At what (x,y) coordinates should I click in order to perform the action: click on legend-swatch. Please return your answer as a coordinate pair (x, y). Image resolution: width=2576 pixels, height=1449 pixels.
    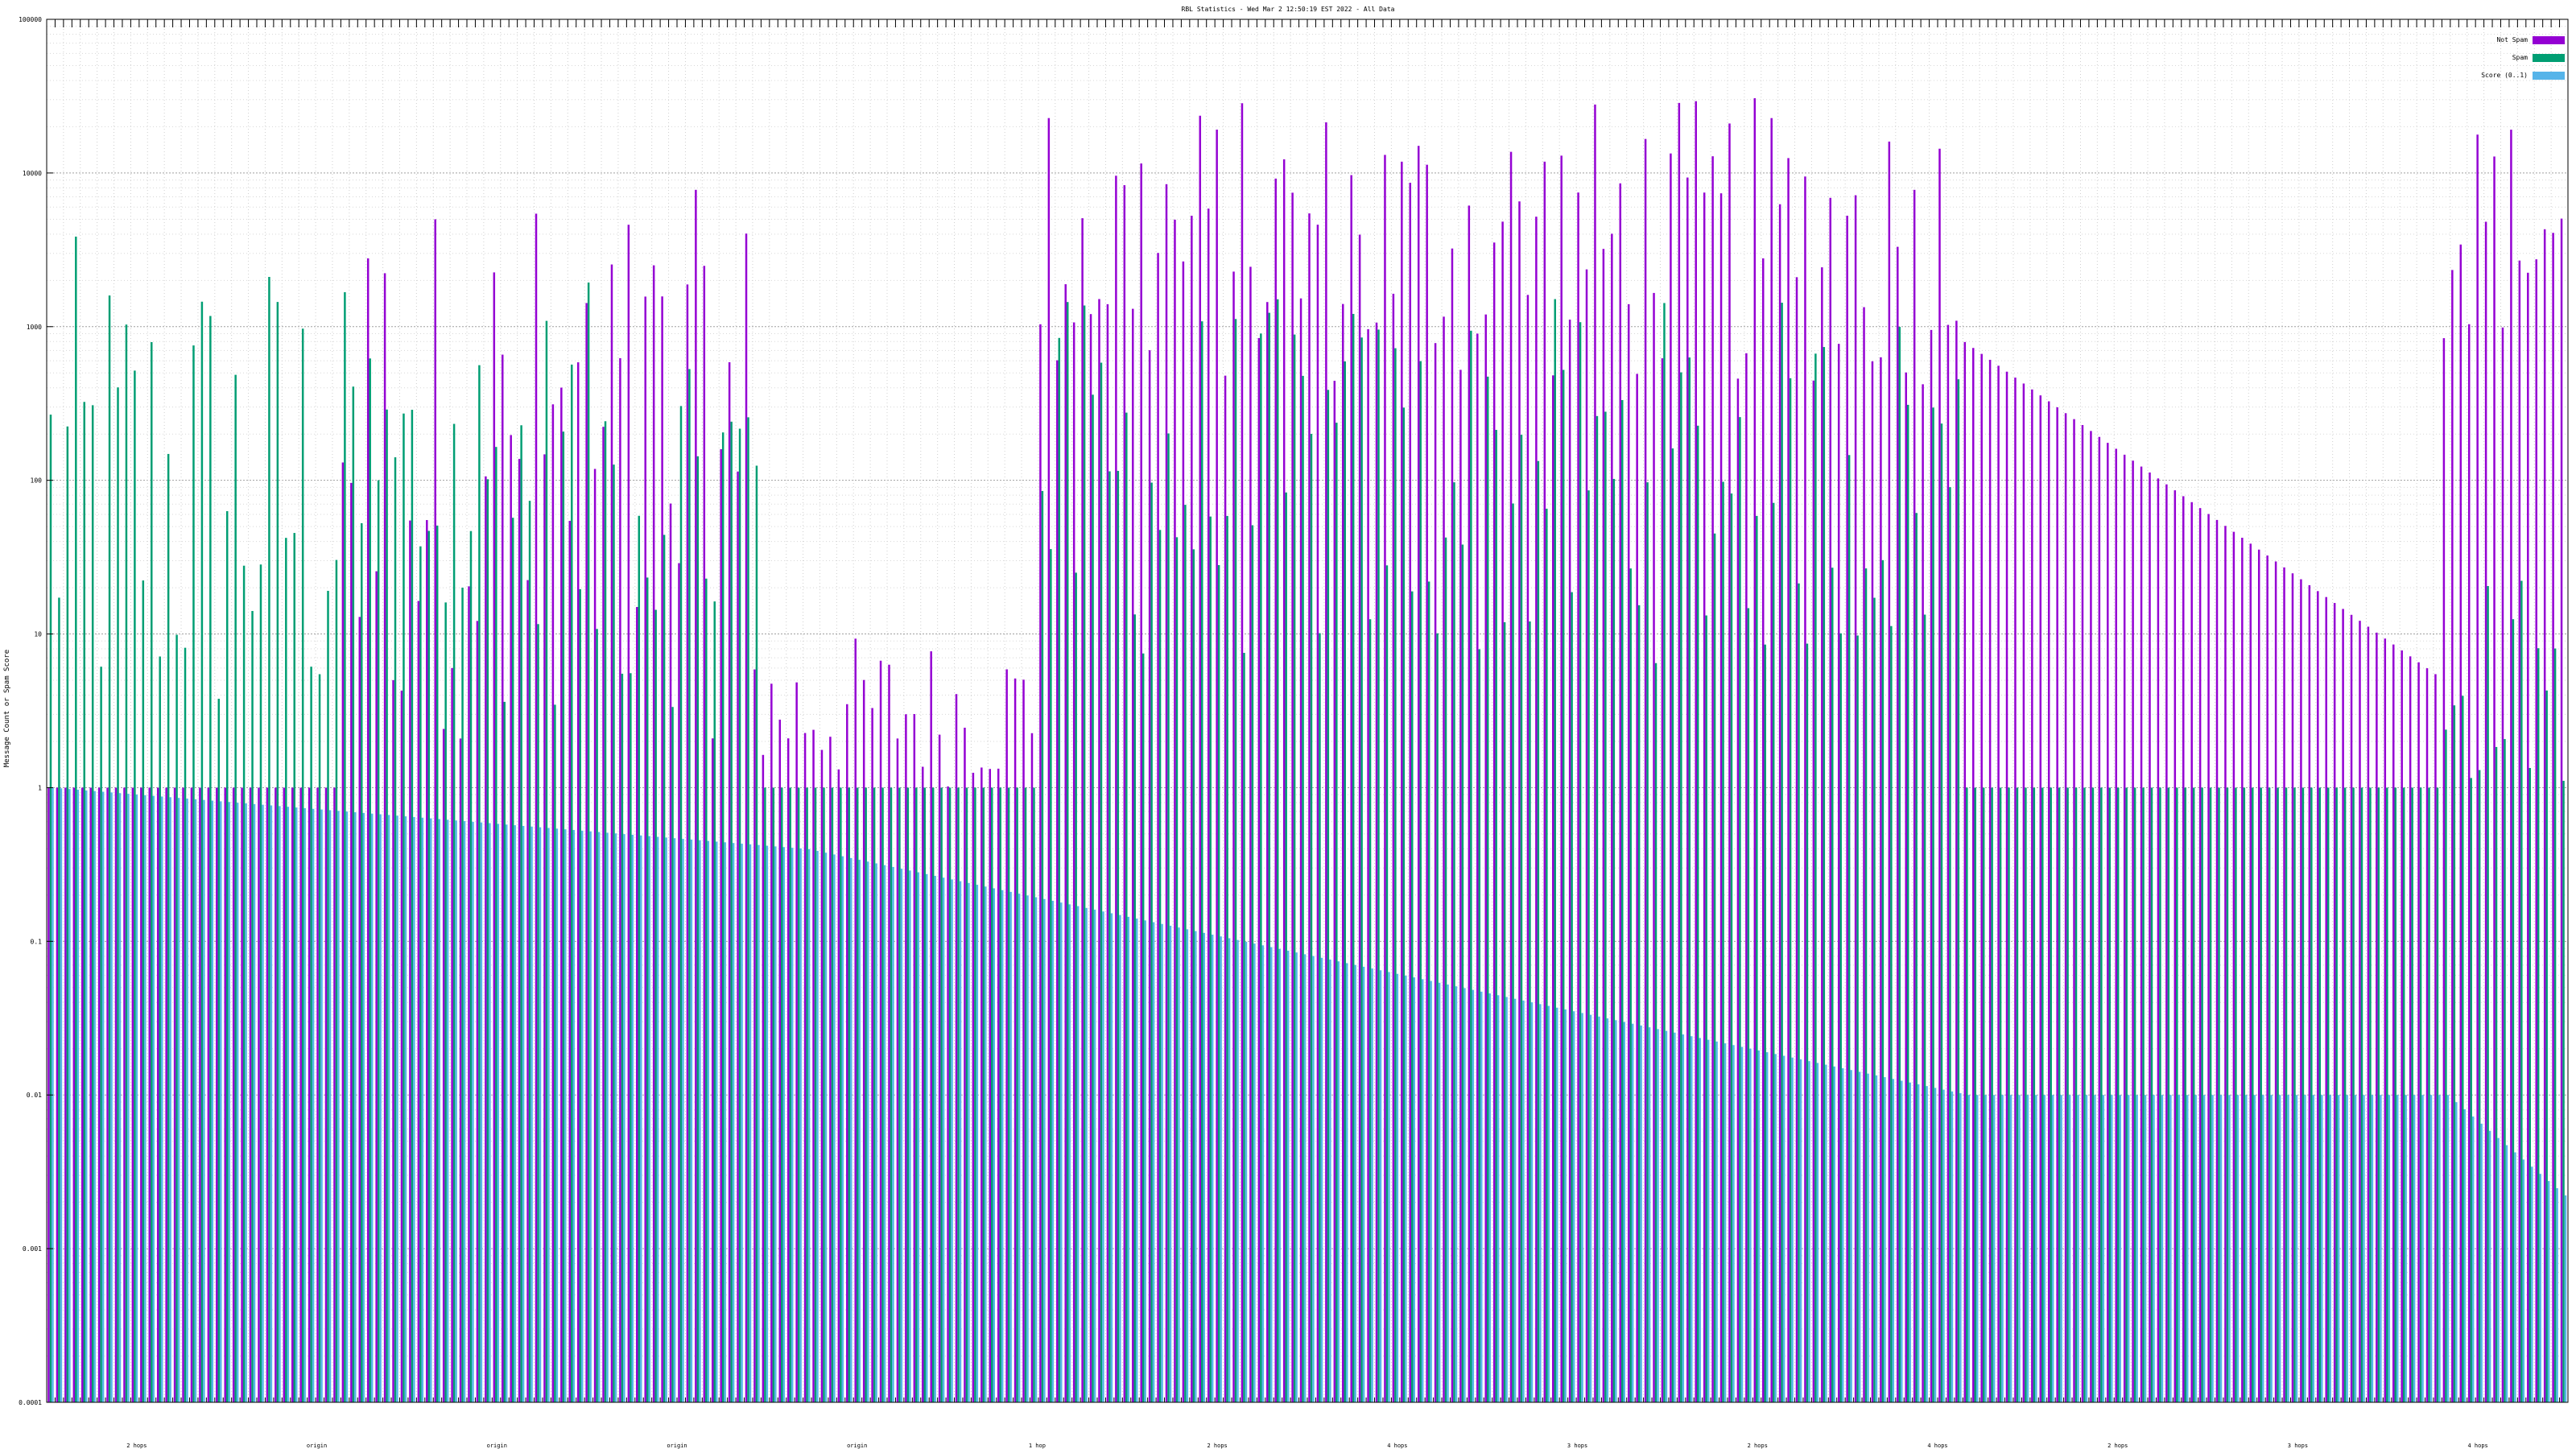
    Looking at the image, I should click on (2549, 58).